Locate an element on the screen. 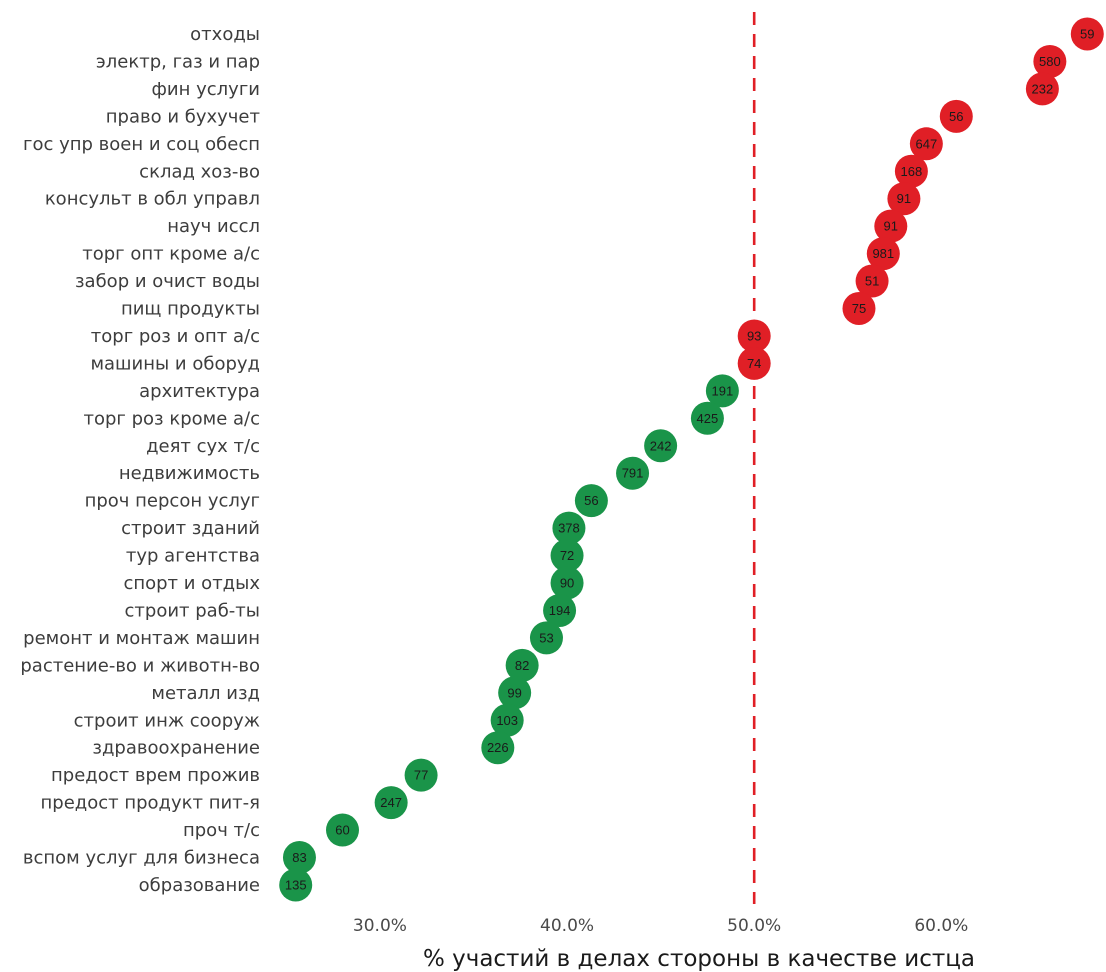  category-label: отходы is located at coordinates (225, 34).